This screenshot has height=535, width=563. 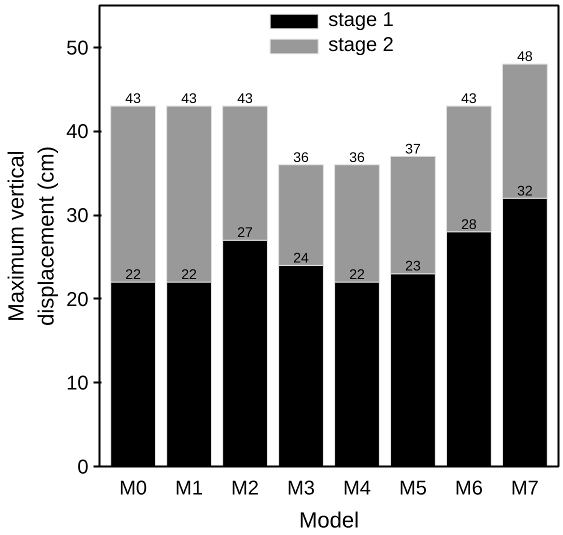 I want to click on data-label: 28, so click(x=469, y=224).